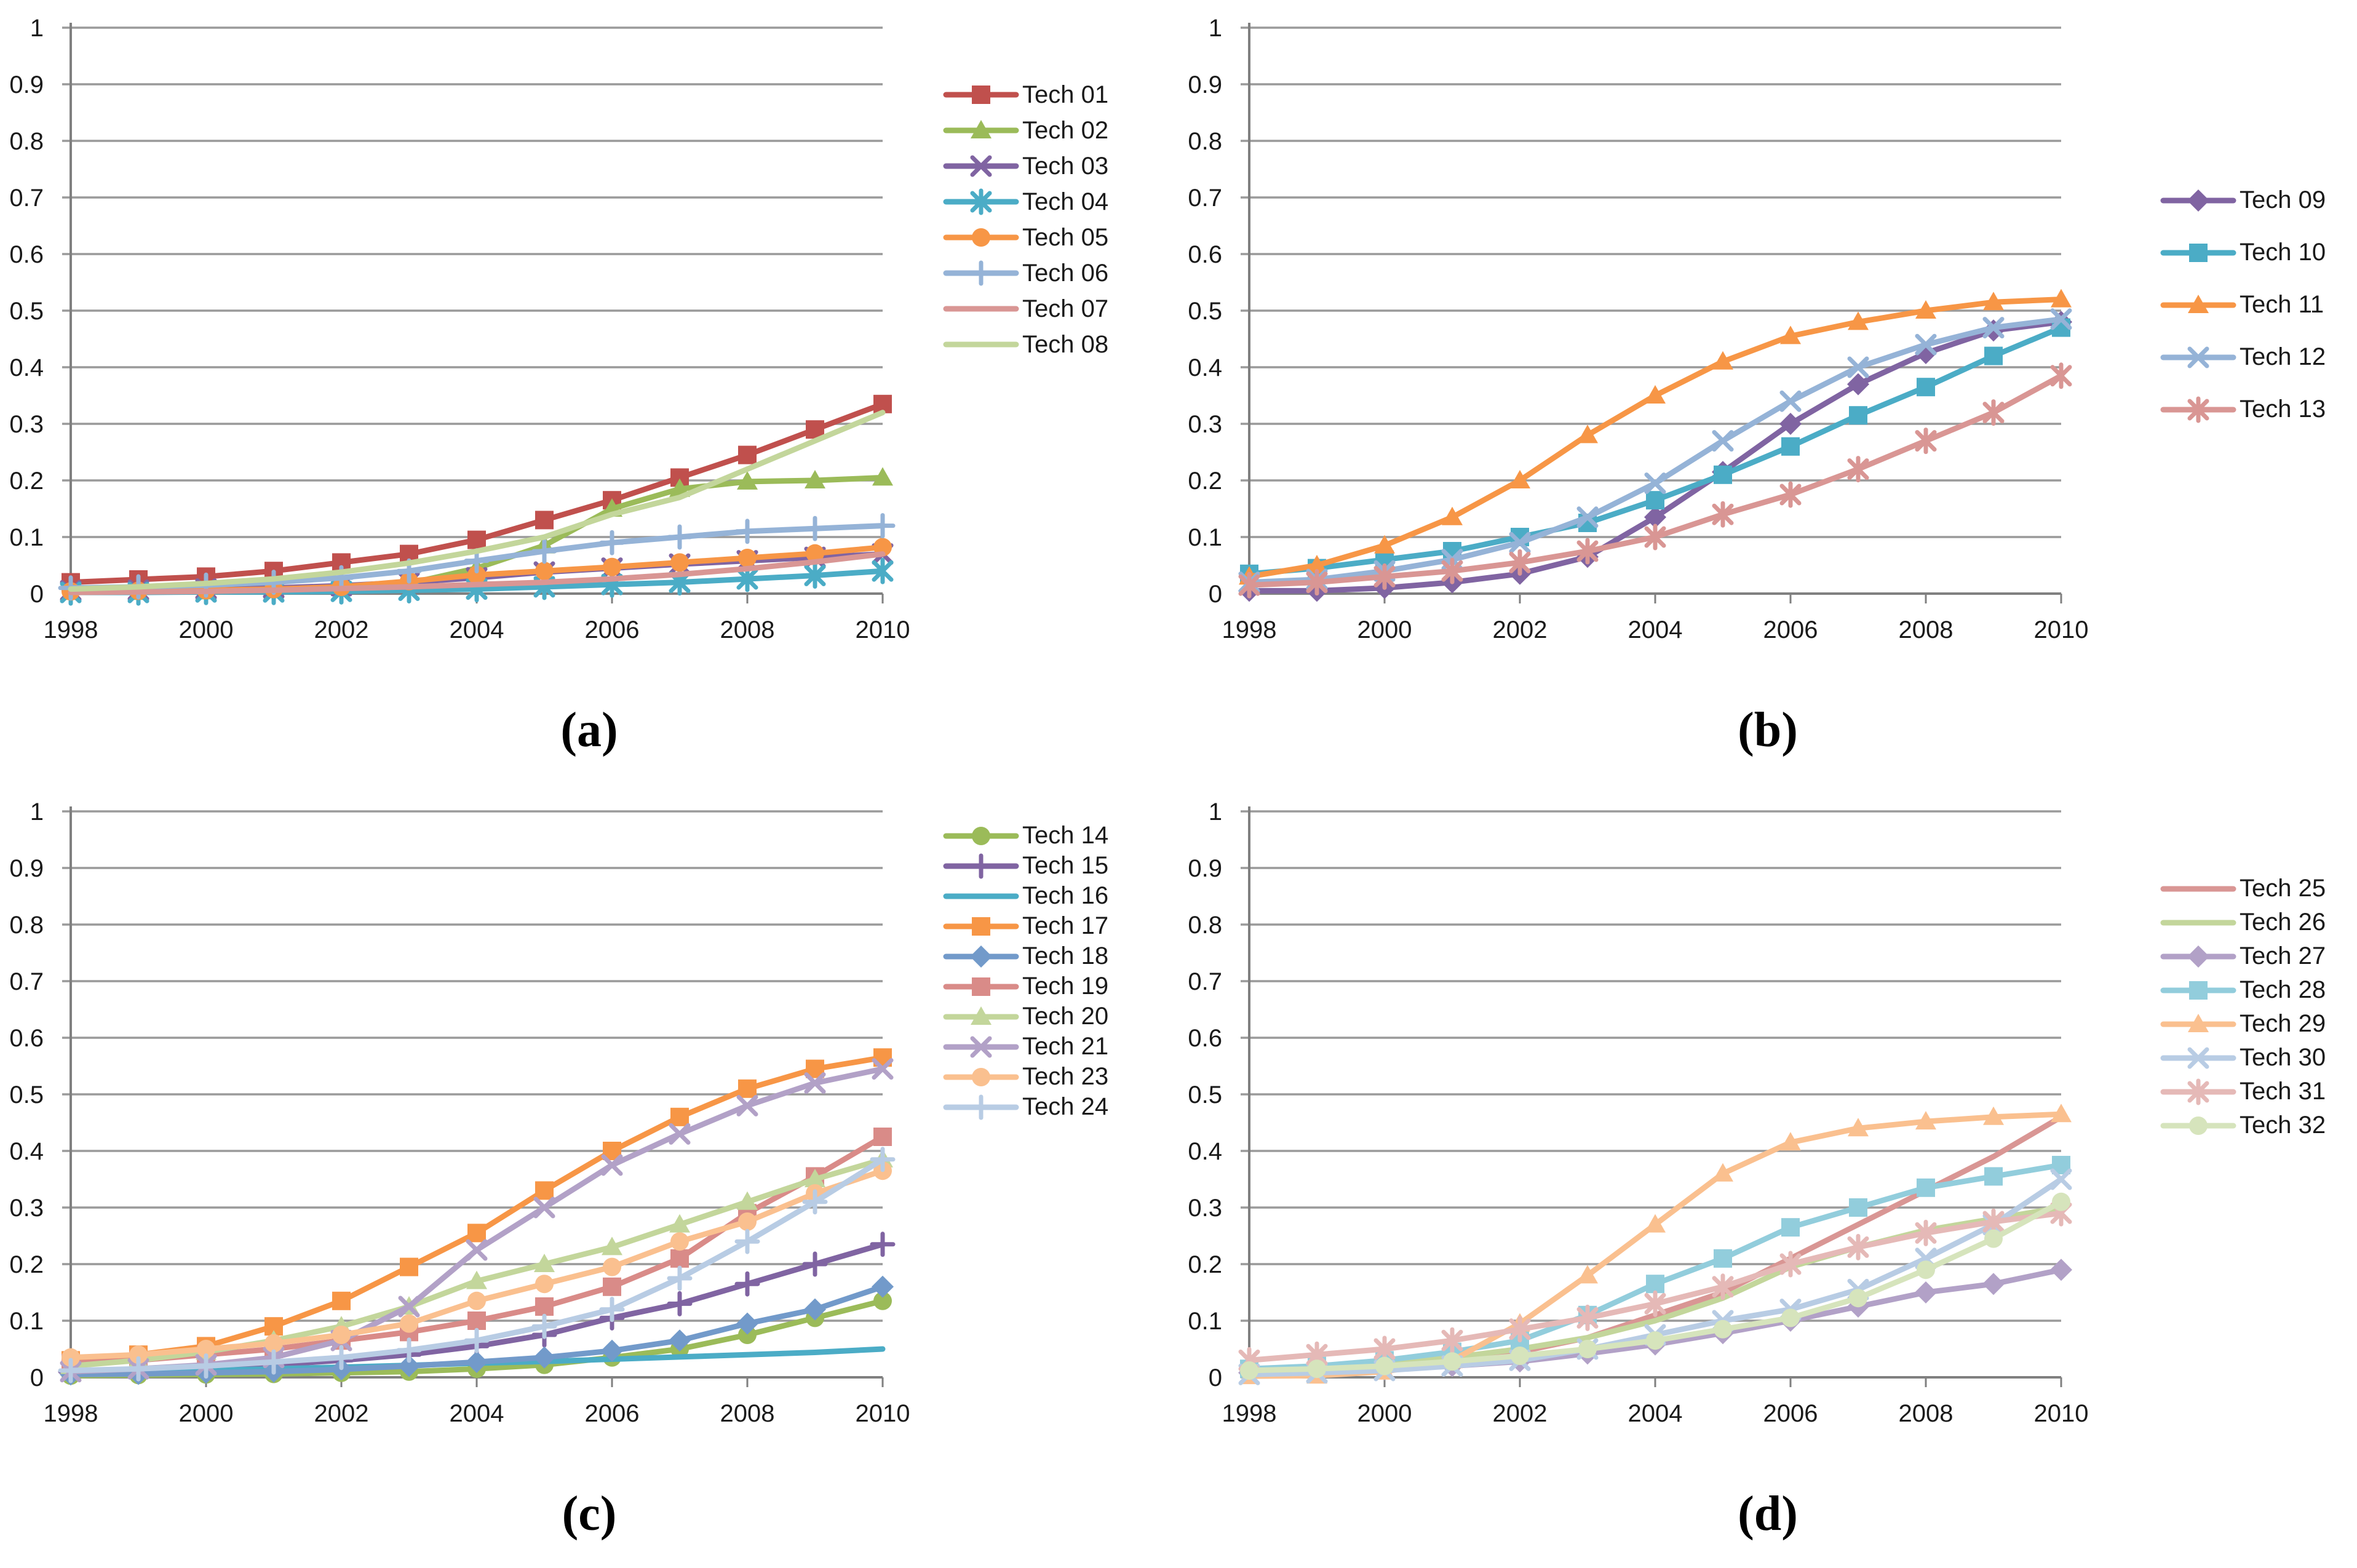 Image resolution: width=2357 pixels, height=1568 pixels. What do you see at coordinates (1065, 1046) in the screenshot?
I see `legend-label: Tech 21` at bounding box center [1065, 1046].